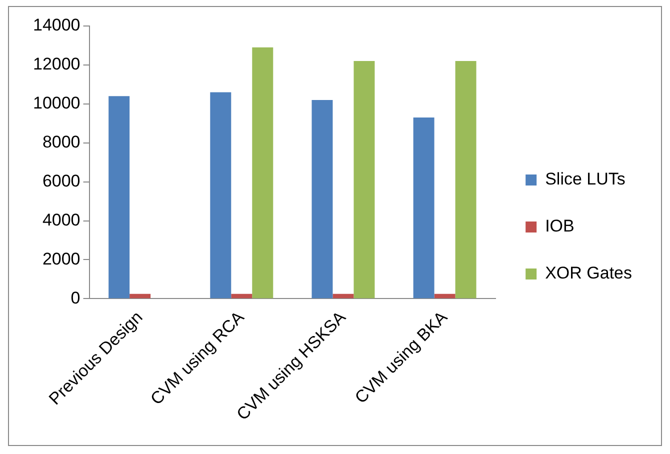  Describe the element at coordinates (61, 220) in the screenshot. I see `y-tick-label: 4000` at that location.